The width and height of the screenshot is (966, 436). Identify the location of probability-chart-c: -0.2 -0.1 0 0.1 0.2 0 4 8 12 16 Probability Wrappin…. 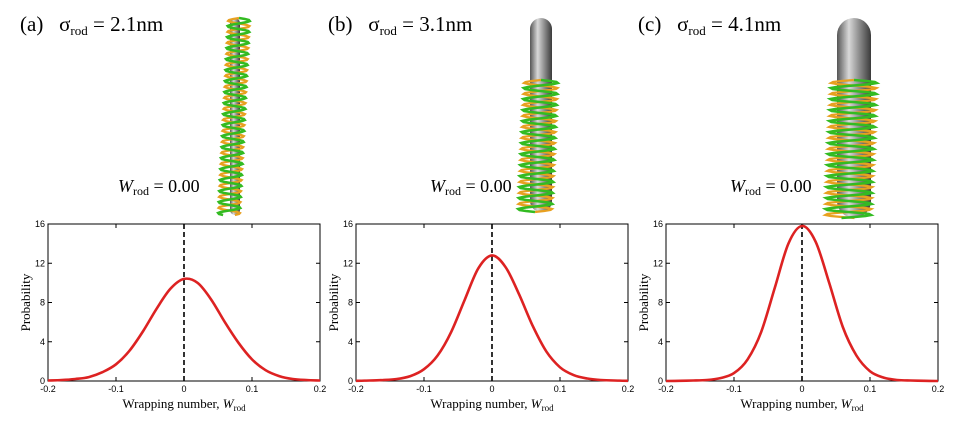
(790, 316).